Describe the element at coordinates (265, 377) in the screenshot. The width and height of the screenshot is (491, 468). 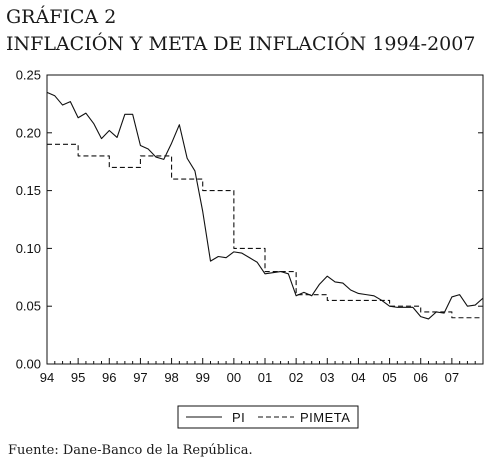
I see `x-tick-label: 01` at that location.